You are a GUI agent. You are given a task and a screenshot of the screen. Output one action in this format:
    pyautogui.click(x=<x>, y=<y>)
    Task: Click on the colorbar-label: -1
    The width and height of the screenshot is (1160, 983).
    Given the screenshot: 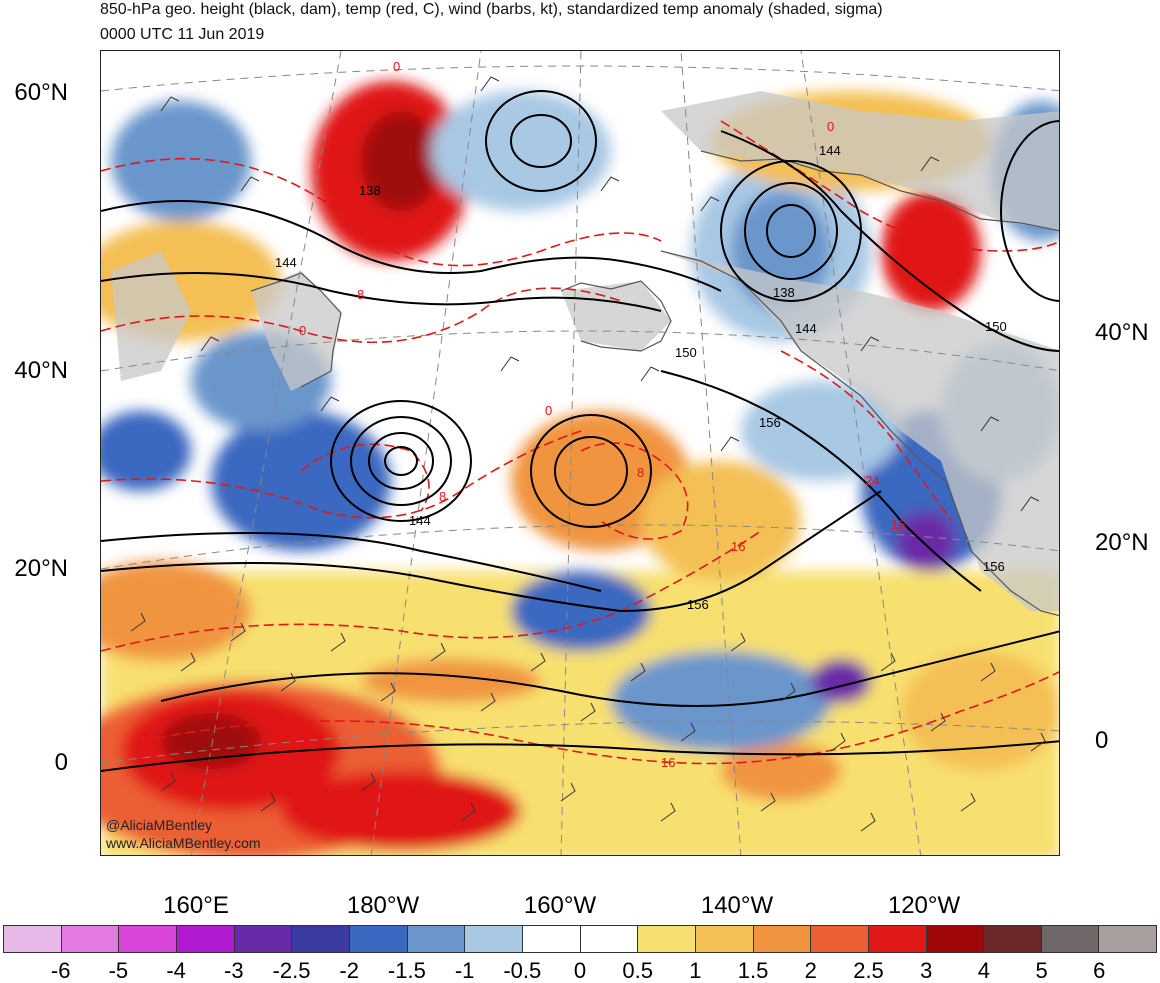 What is the action you would take?
    pyautogui.click(x=464, y=970)
    